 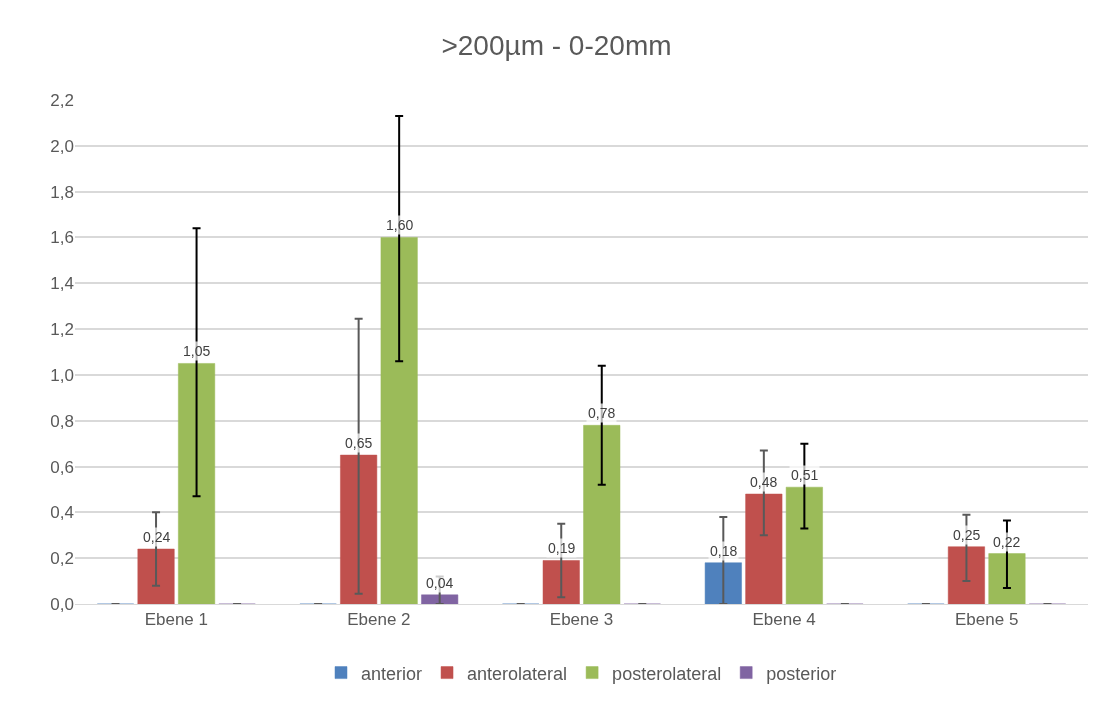 I want to click on y-tick-label: 1,8, so click(x=62, y=192).